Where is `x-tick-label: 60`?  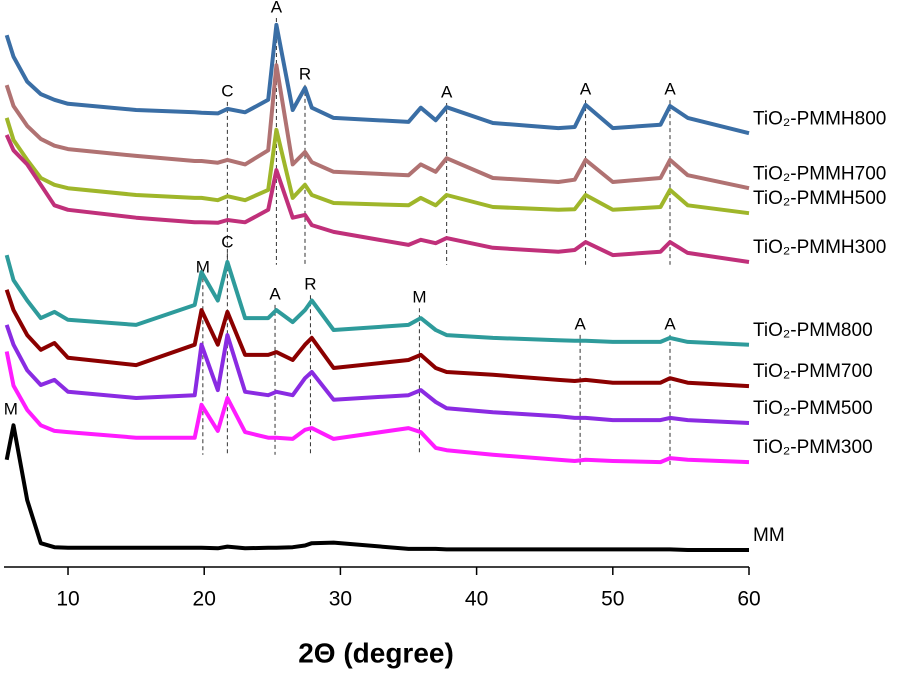 x-tick-label: 60 is located at coordinates (748, 599).